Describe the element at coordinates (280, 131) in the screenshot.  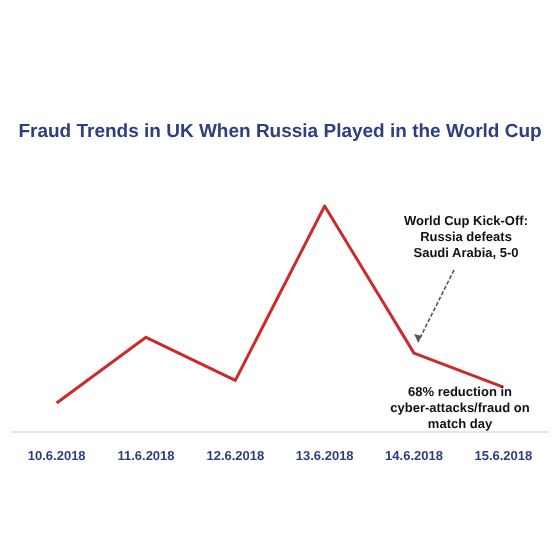
I see `chart-title: Fraud Trends in UK When Russia Played in the World Cup` at that location.